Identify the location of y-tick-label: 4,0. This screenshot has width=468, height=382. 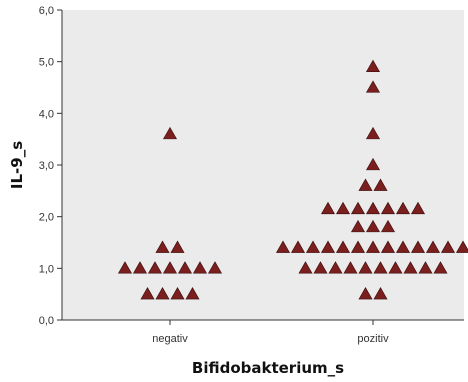
(46, 114).